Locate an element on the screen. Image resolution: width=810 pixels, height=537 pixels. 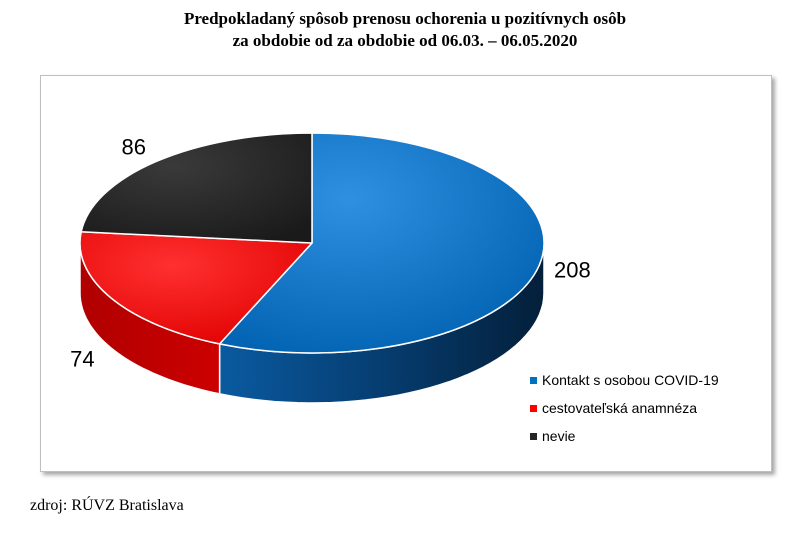
legend-label-2: cestovateľská anamnéza is located at coordinates (619, 408).